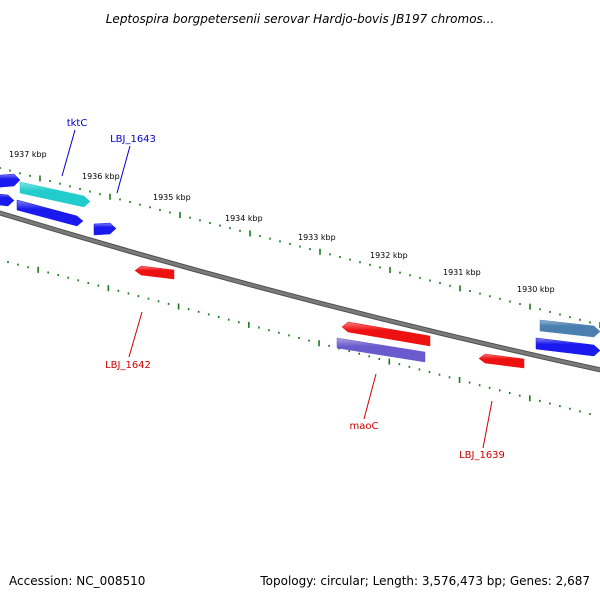 The image size is (600, 600). Describe the element at coordinates (536, 289) in the screenshot. I see `scale-label: 1930 kbp` at that location.